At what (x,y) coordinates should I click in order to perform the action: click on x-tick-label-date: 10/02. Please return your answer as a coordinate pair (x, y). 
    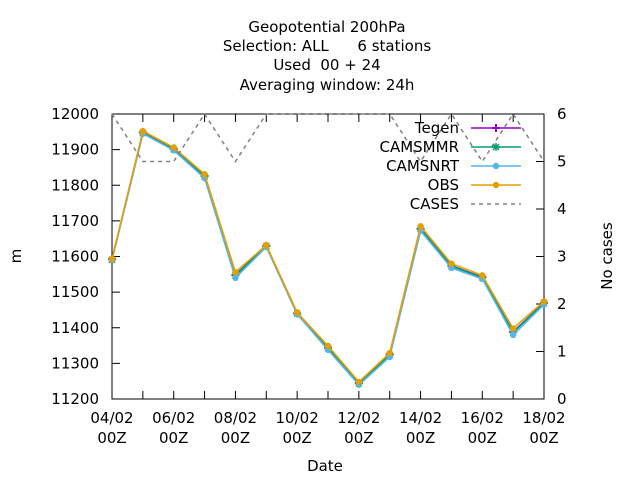
    Looking at the image, I should click on (297, 418).